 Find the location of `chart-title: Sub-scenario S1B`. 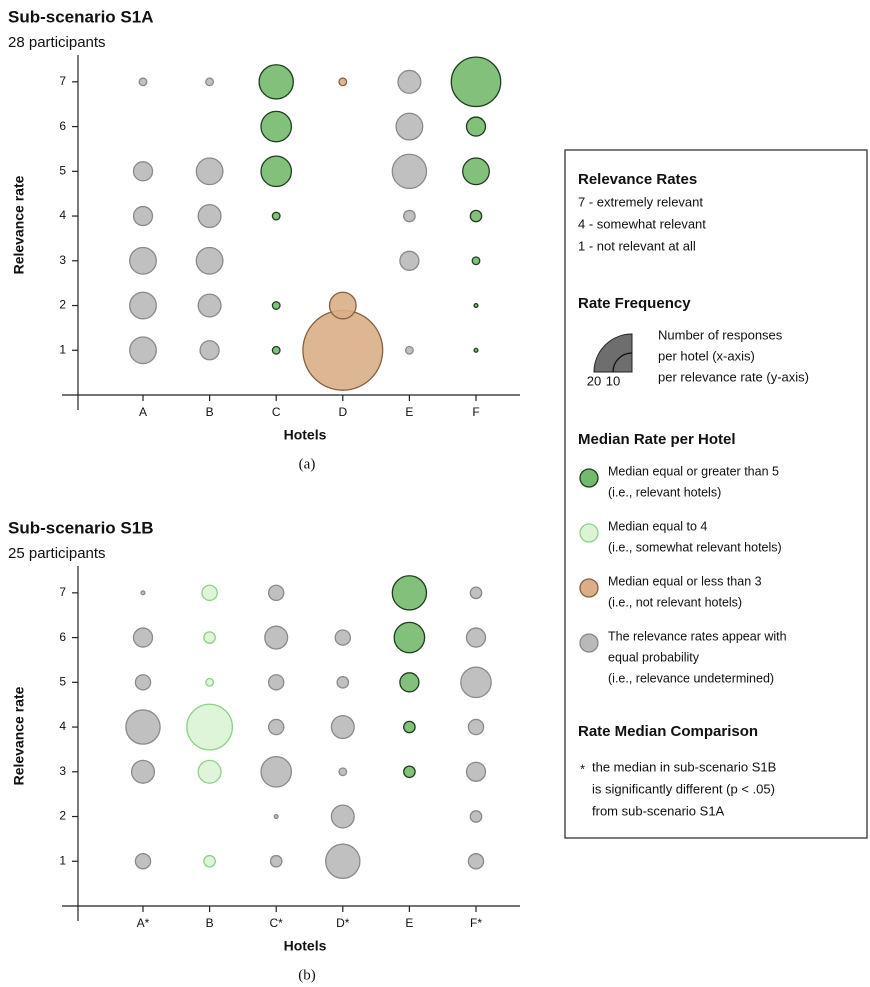

chart-title: Sub-scenario S1B is located at coordinates (81, 527).